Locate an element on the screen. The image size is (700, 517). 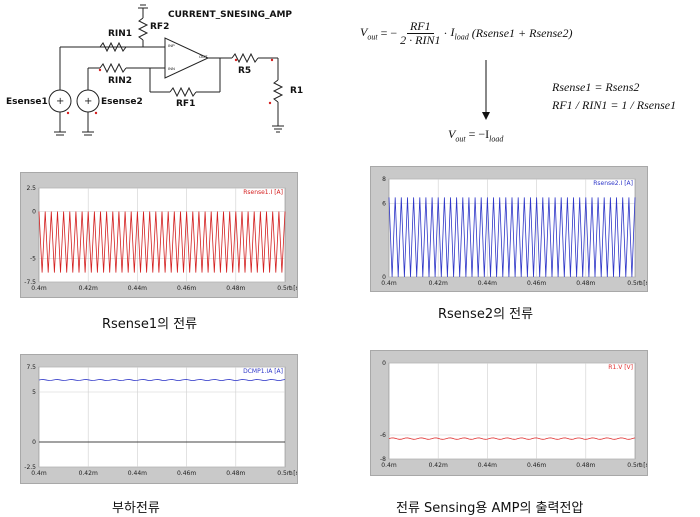
y-tick-label: -6 is located at coordinates (383, 435).